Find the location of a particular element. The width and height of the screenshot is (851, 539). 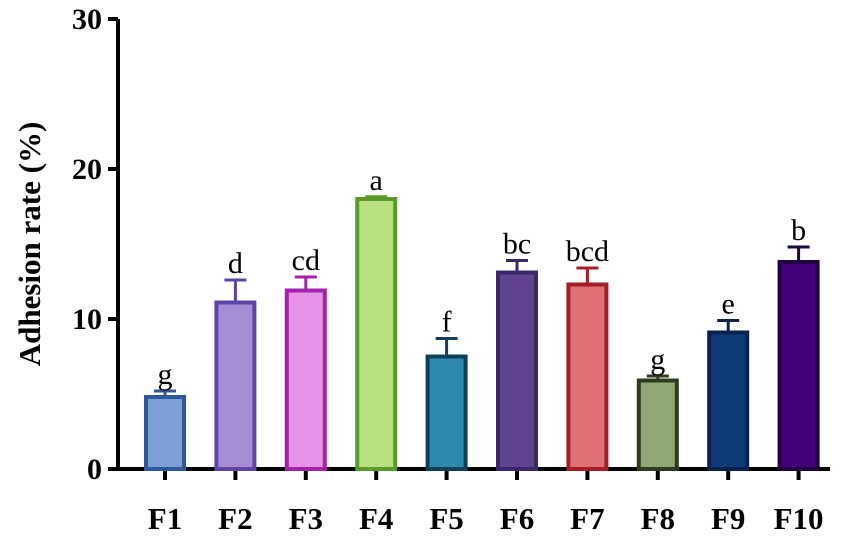

x-tick-label: F7 is located at coordinates (587, 518).